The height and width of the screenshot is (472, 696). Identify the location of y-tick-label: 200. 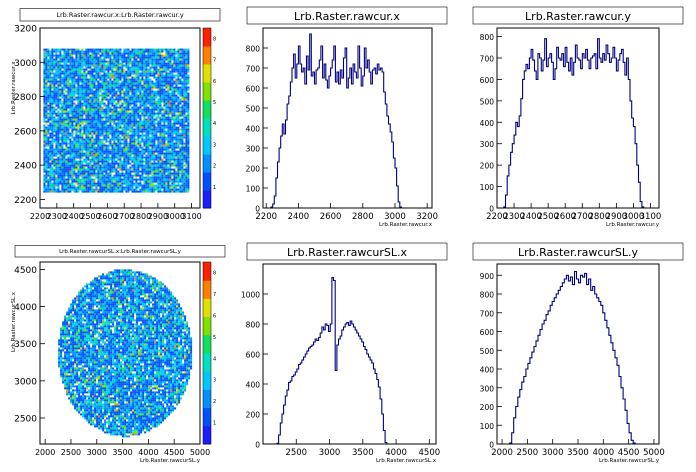
(253, 169).